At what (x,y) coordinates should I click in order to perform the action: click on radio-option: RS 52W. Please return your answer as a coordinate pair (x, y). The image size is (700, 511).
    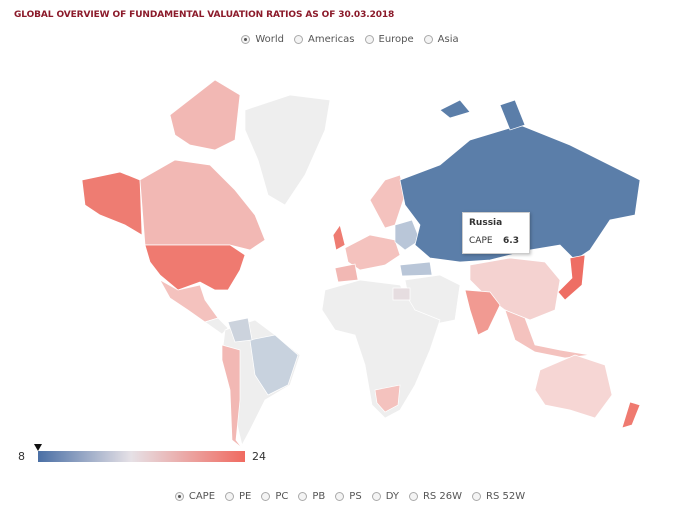
    Looking at the image, I should click on (498, 496).